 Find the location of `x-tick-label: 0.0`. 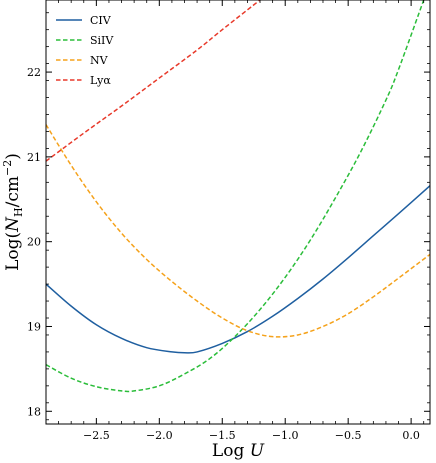

x-tick-label: 0.0 is located at coordinates (411, 435).